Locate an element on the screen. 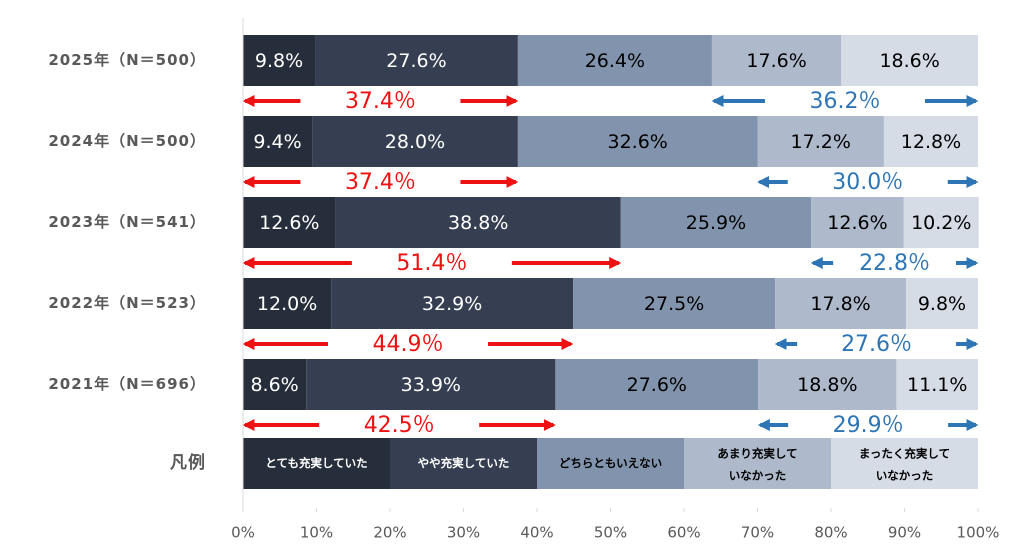 This screenshot has height=558, width=1024. legend-label: とても充実していた is located at coordinates (316, 463).